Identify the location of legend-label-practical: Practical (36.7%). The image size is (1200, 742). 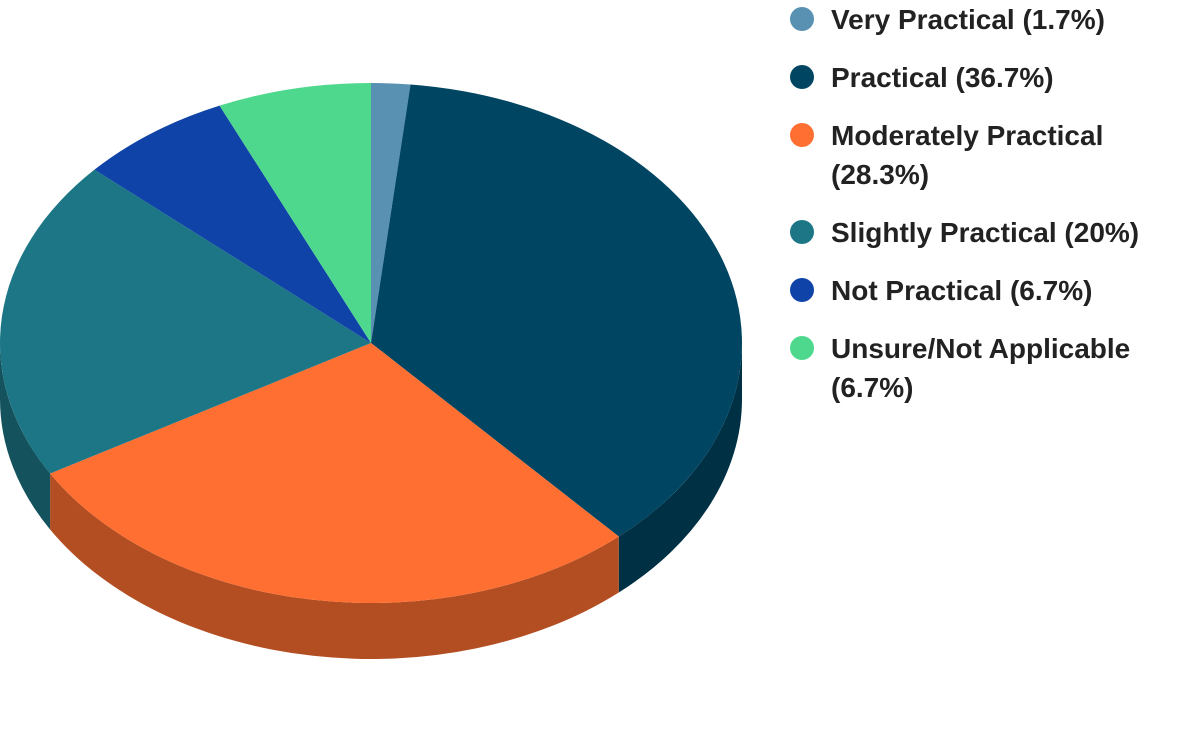
(942, 77).